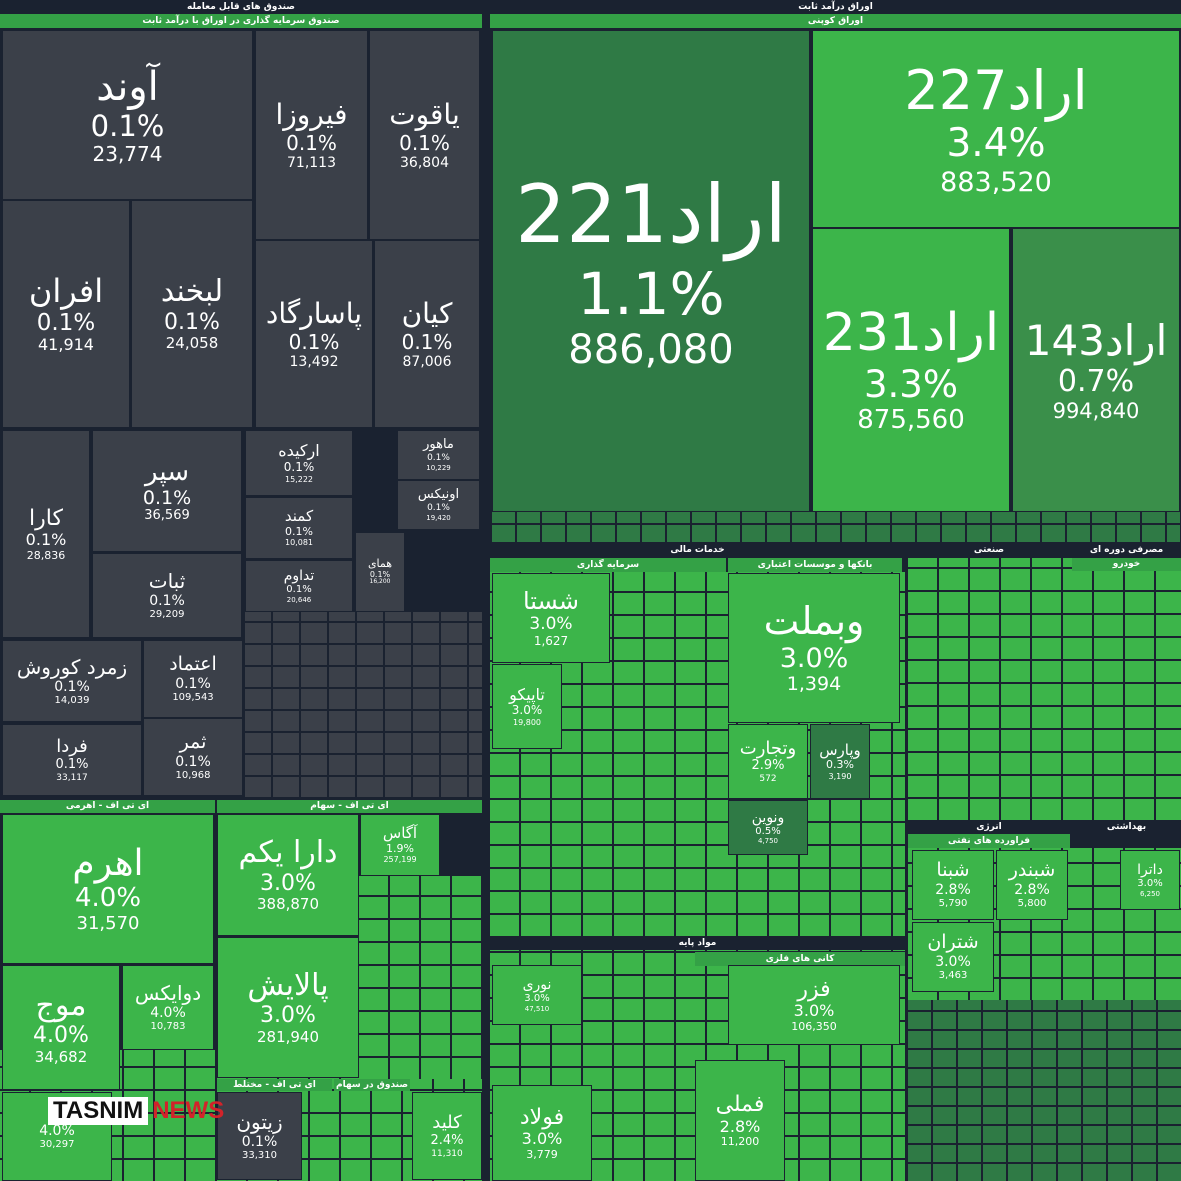 Image resolution: width=1181 pixels, height=1181 pixels. Describe the element at coordinates (127, 154) in the screenshot. I see `tile-volume: 23,774` at that location.